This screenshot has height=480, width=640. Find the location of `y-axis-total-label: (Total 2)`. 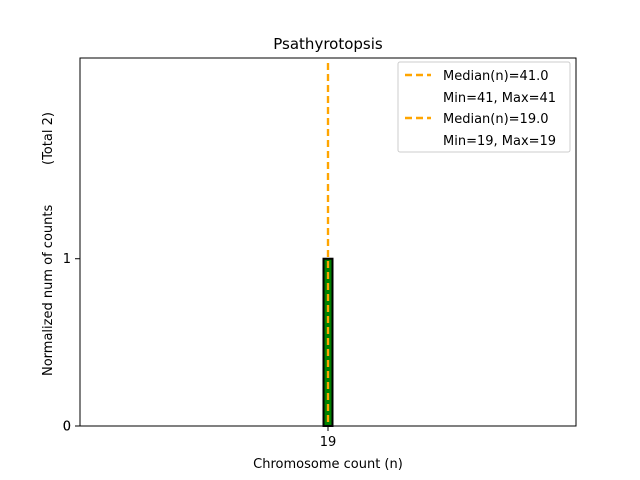

y-axis-total-label: (Total 2) is located at coordinates (48, 138).